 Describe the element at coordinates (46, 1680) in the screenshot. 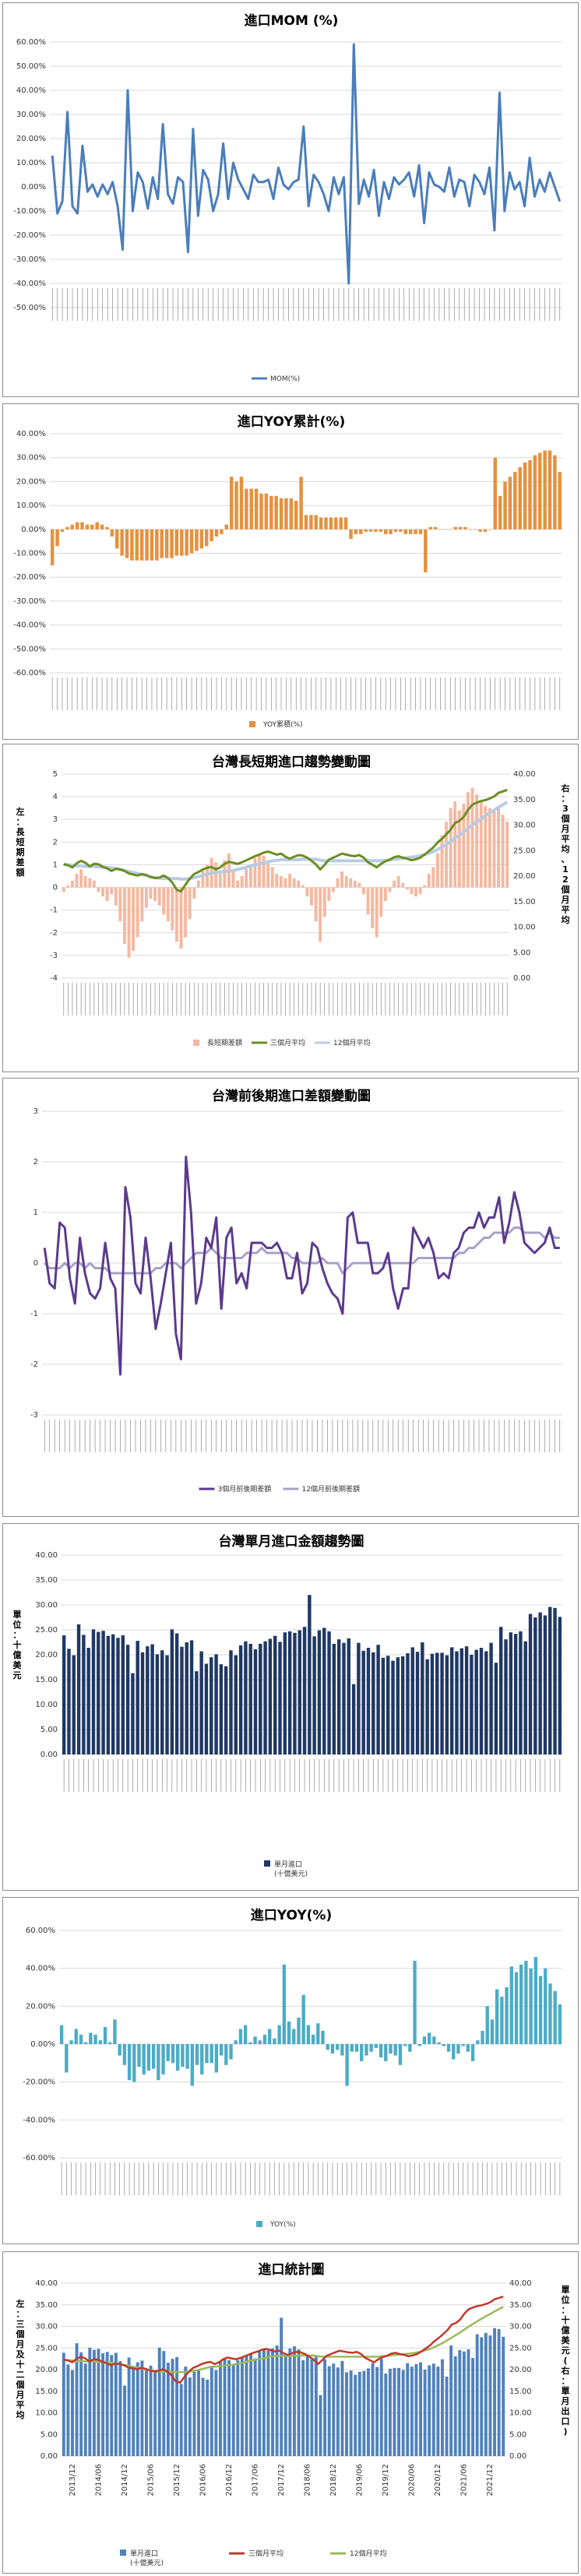

I see `y-tick-label: 15.00` at that location.